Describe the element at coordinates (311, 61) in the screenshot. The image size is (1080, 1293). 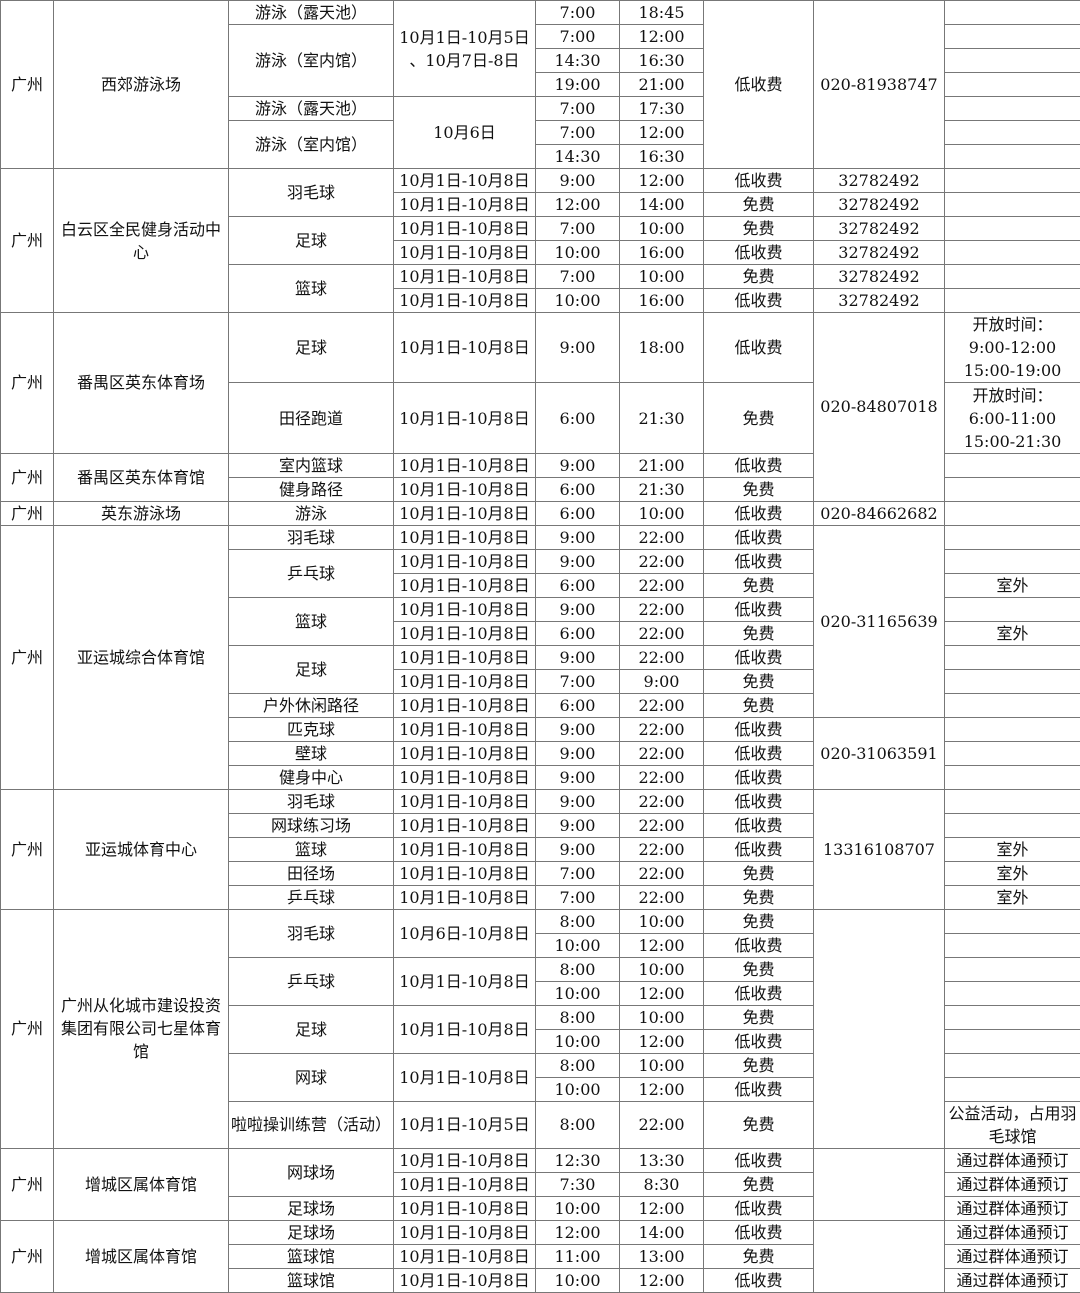
I see `table-cell: 游泳（室内馆）` at that location.